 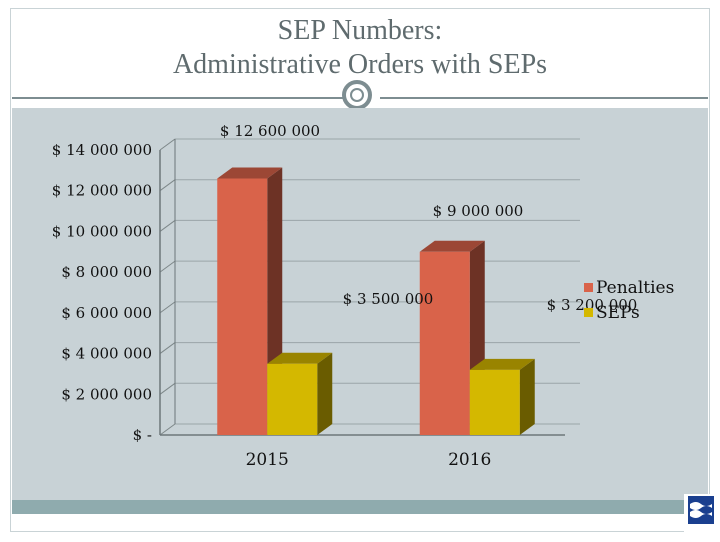 I want to click on slide-title-line2: Administrative Orders with SEPs, so click(x=360, y=64).